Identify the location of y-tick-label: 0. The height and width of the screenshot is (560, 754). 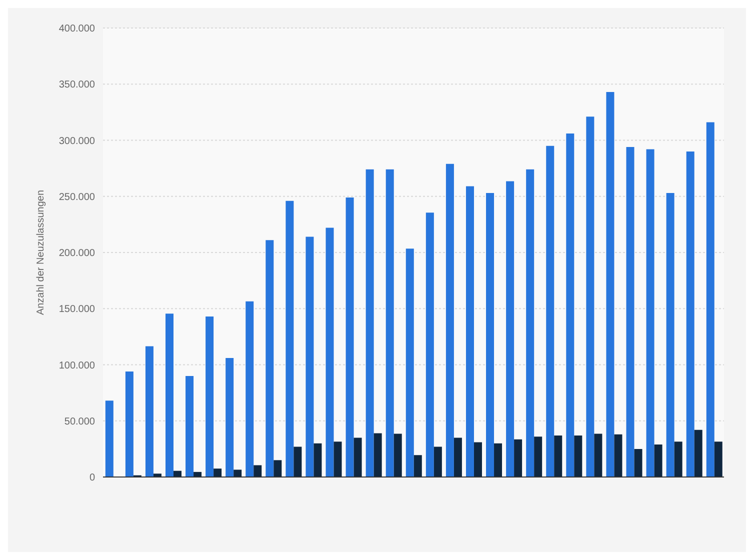
(92, 478).